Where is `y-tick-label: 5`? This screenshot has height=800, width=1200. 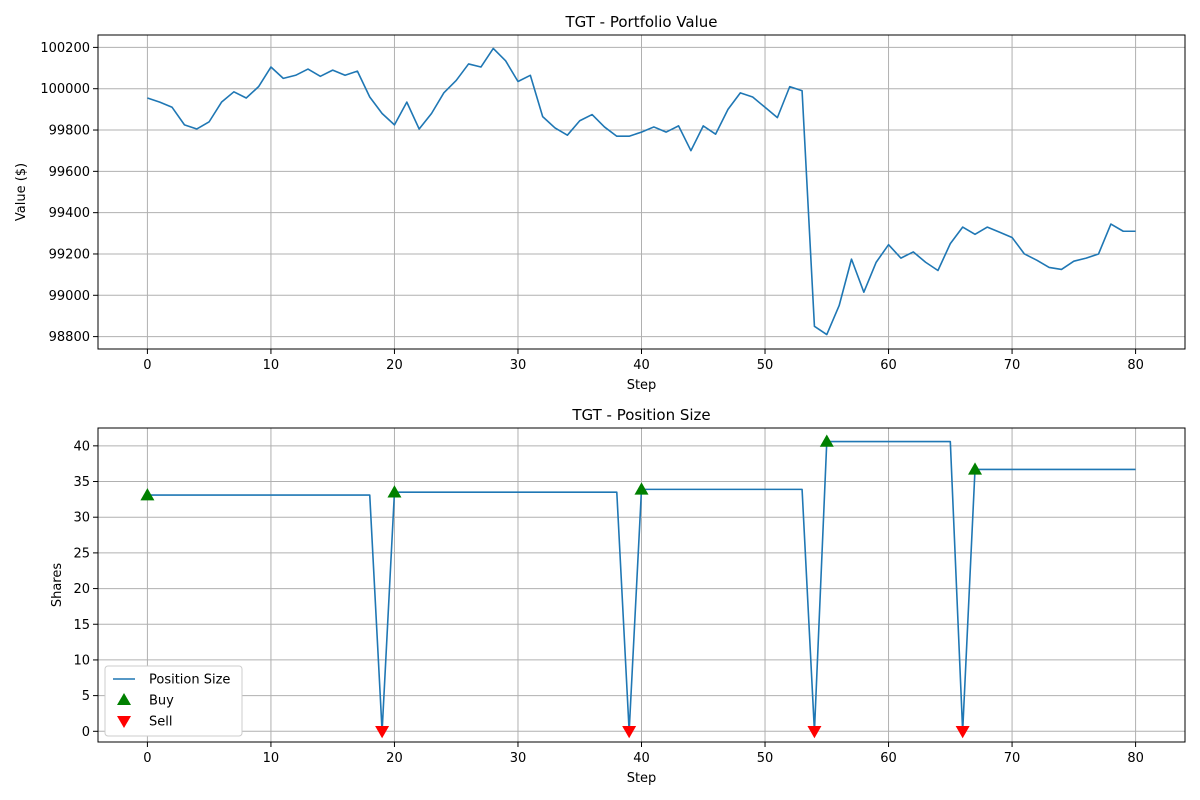
y-tick-label: 5 is located at coordinates (86, 696).